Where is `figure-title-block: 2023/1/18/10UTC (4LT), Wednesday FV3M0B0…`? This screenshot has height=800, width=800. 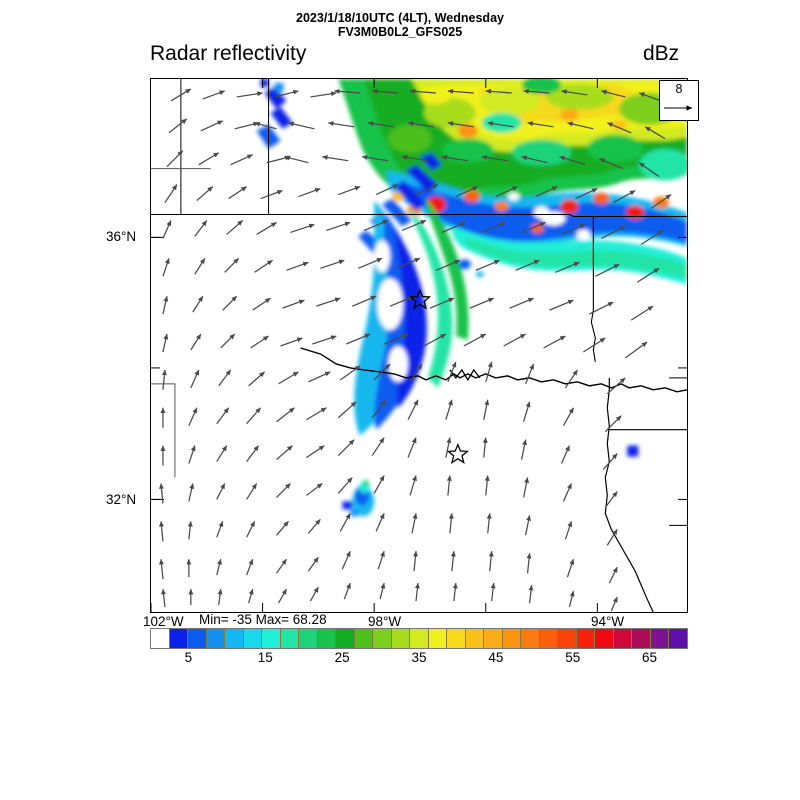
figure-title-block: 2023/1/18/10UTC (4LT), Wednesday FV3M0B0… is located at coordinates (400, 25).